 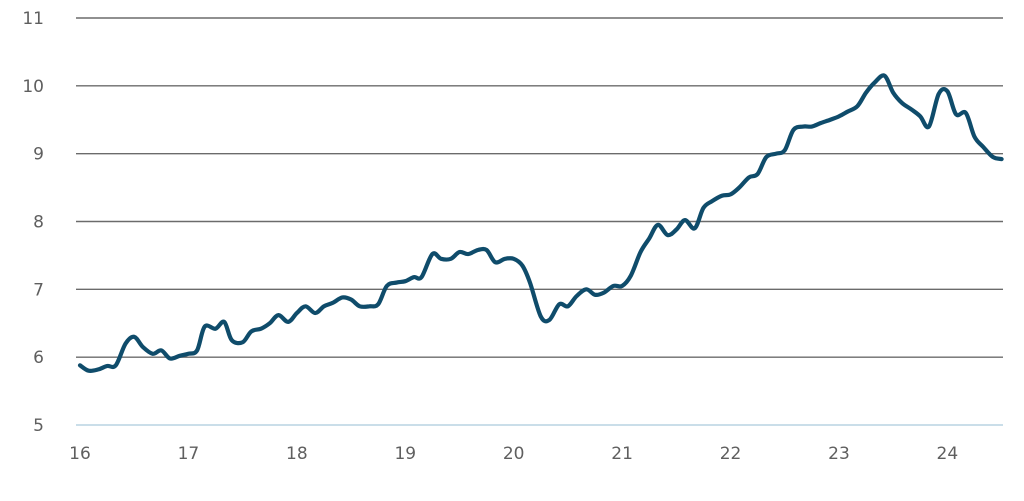 I want to click on x-tick-label: 23, so click(x=839, y=454).